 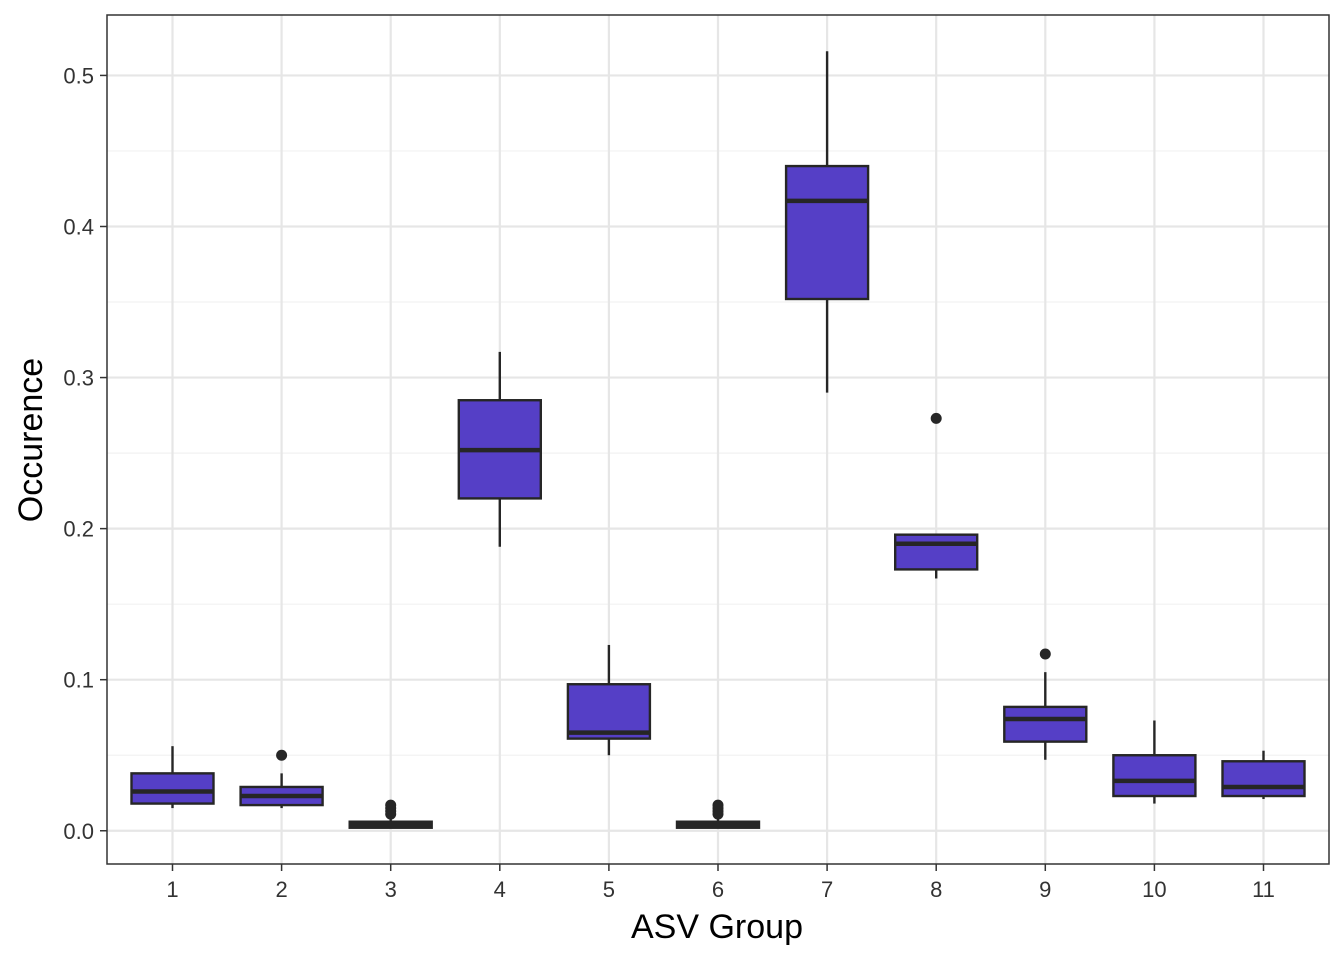 I want to click on x-axis: 1 2 3 4 5 6 7 8 9 10 11, so click(x=720, y=883).